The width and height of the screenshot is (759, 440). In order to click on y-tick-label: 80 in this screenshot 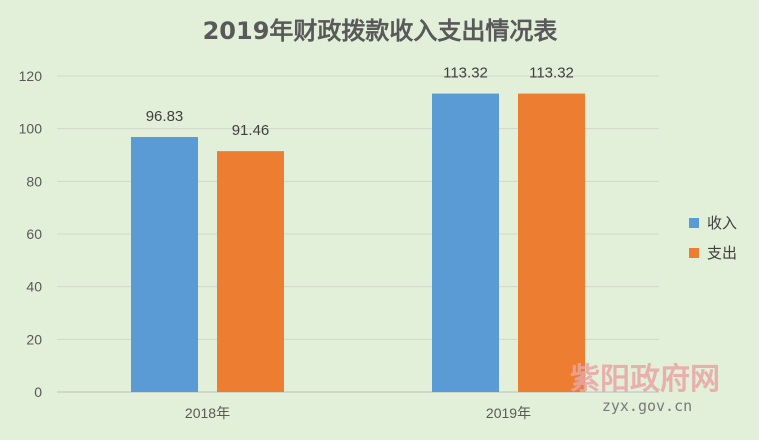, I will do `click(34, 181)`.